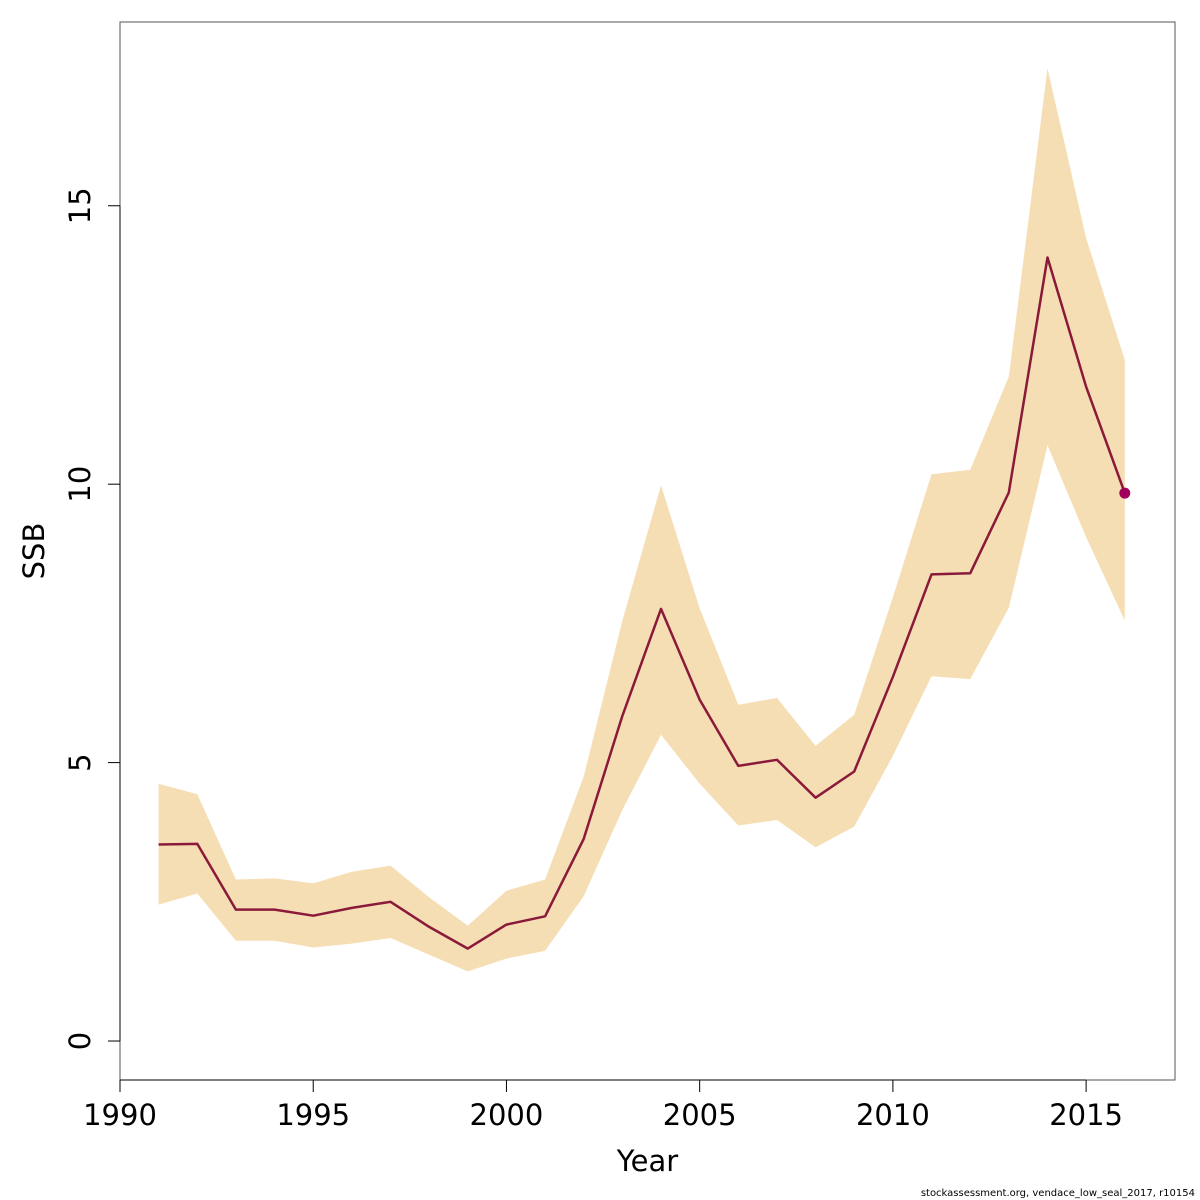  Describe the element at coordinates (647, 1161) in the screenshot. I see `x-axis-title: Year` at that location.